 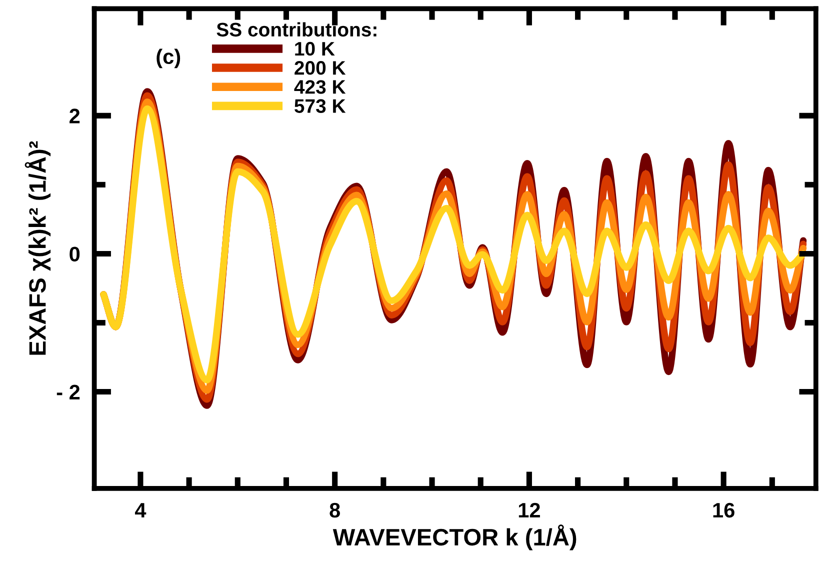 What do you see at coordinates (723, 510) in the screenshot?
I see `x-tick-label: 16` at bounding box center [723, 510].